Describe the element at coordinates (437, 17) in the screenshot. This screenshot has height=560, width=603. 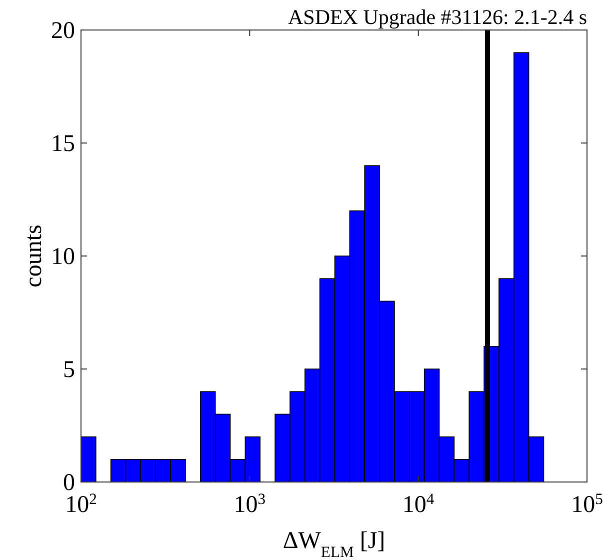
I see `chart-title: ASDEX Upgrade #31126: 2.1-2.4 s` at that location.